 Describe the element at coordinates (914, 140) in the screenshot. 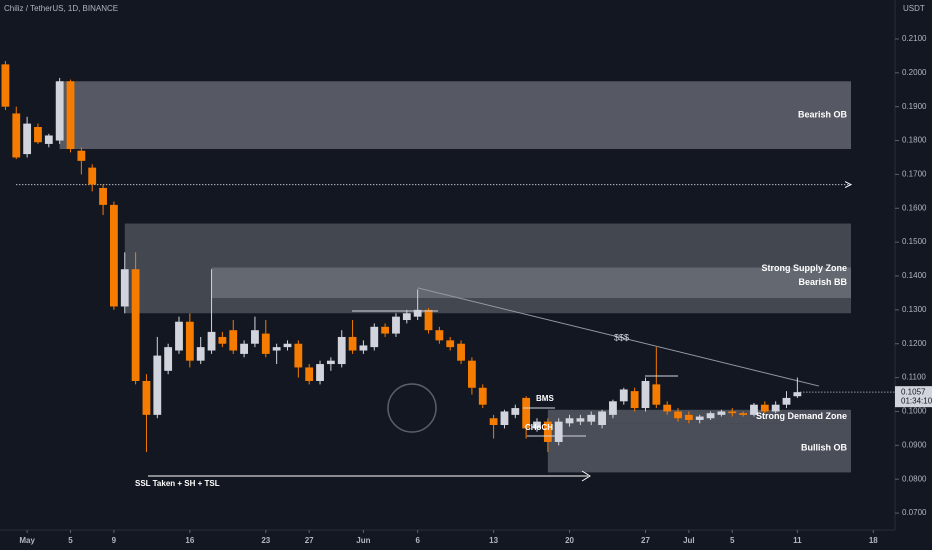

I see `y-tick-label: 0.1800` at that location.